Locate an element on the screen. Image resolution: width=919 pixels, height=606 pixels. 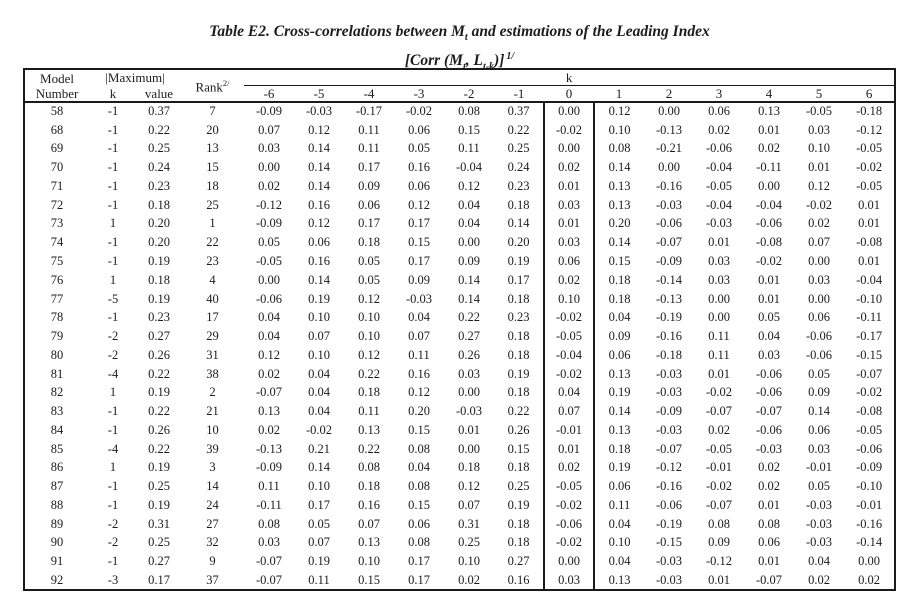
corr-cell-k0: 0.01 is located at coordinates (569, 224).